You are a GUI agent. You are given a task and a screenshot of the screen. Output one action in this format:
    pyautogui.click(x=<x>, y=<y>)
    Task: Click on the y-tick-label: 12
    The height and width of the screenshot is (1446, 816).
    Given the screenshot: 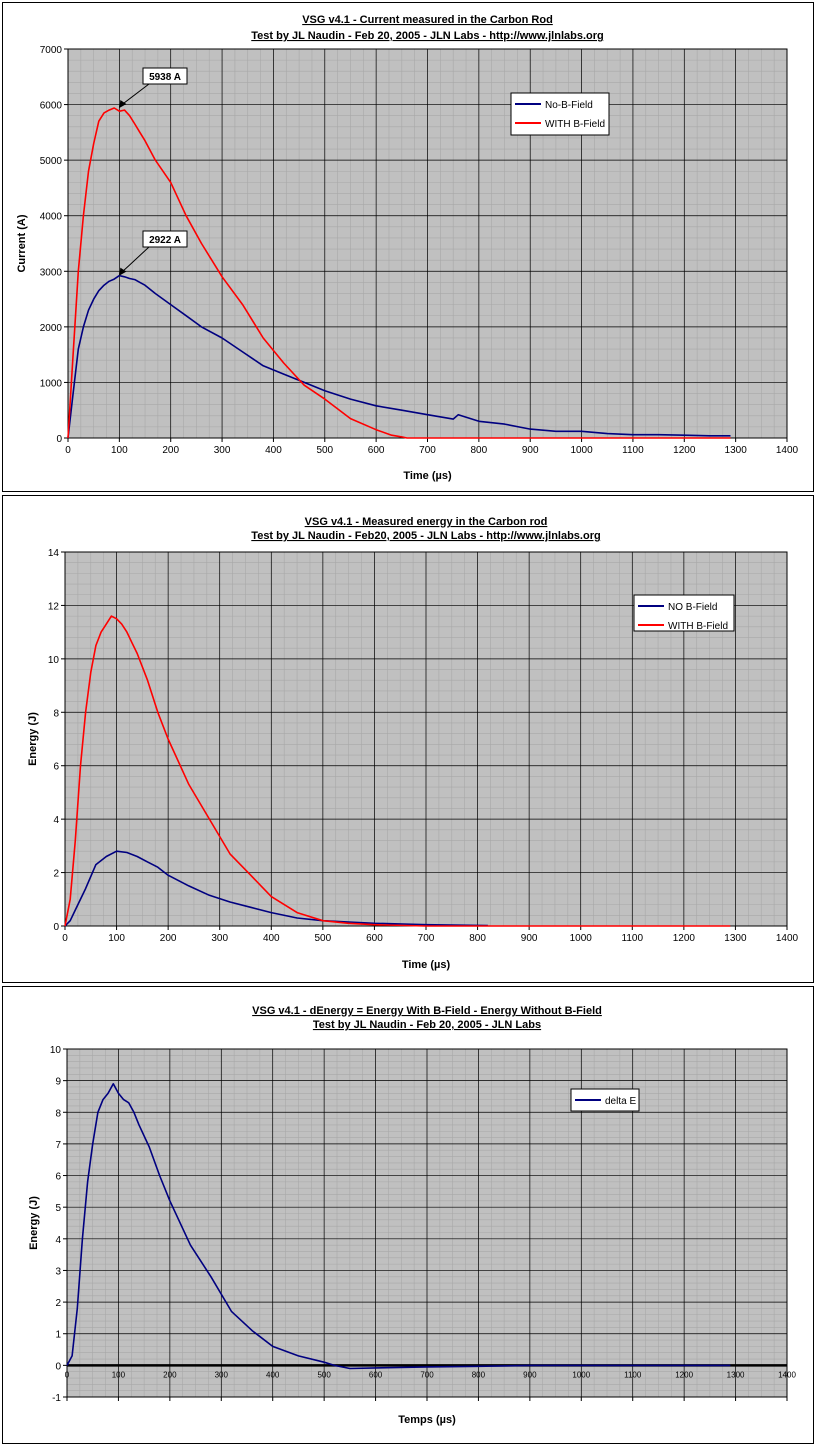 What is the action you would take?
    pyautogui.click(x=54, y=606)
    